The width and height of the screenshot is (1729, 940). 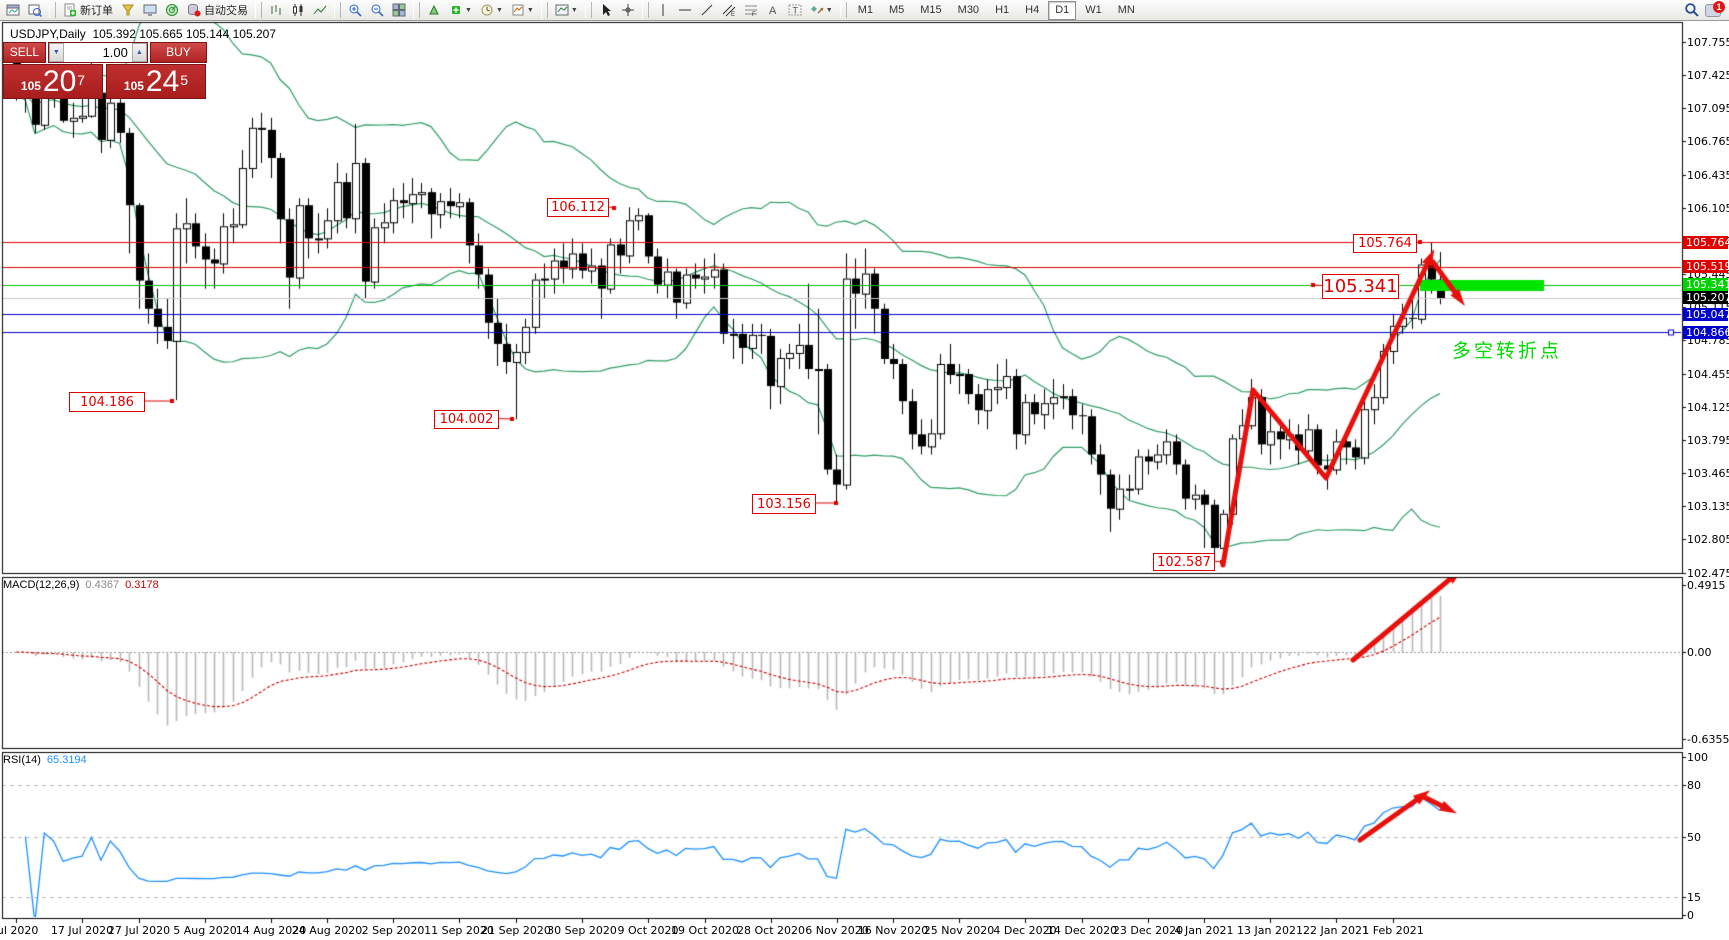 What do you see at coordinates (139, 52) in the screenshot?
I see `volume-increase-button: ▲` at bounding box center [139, 52].